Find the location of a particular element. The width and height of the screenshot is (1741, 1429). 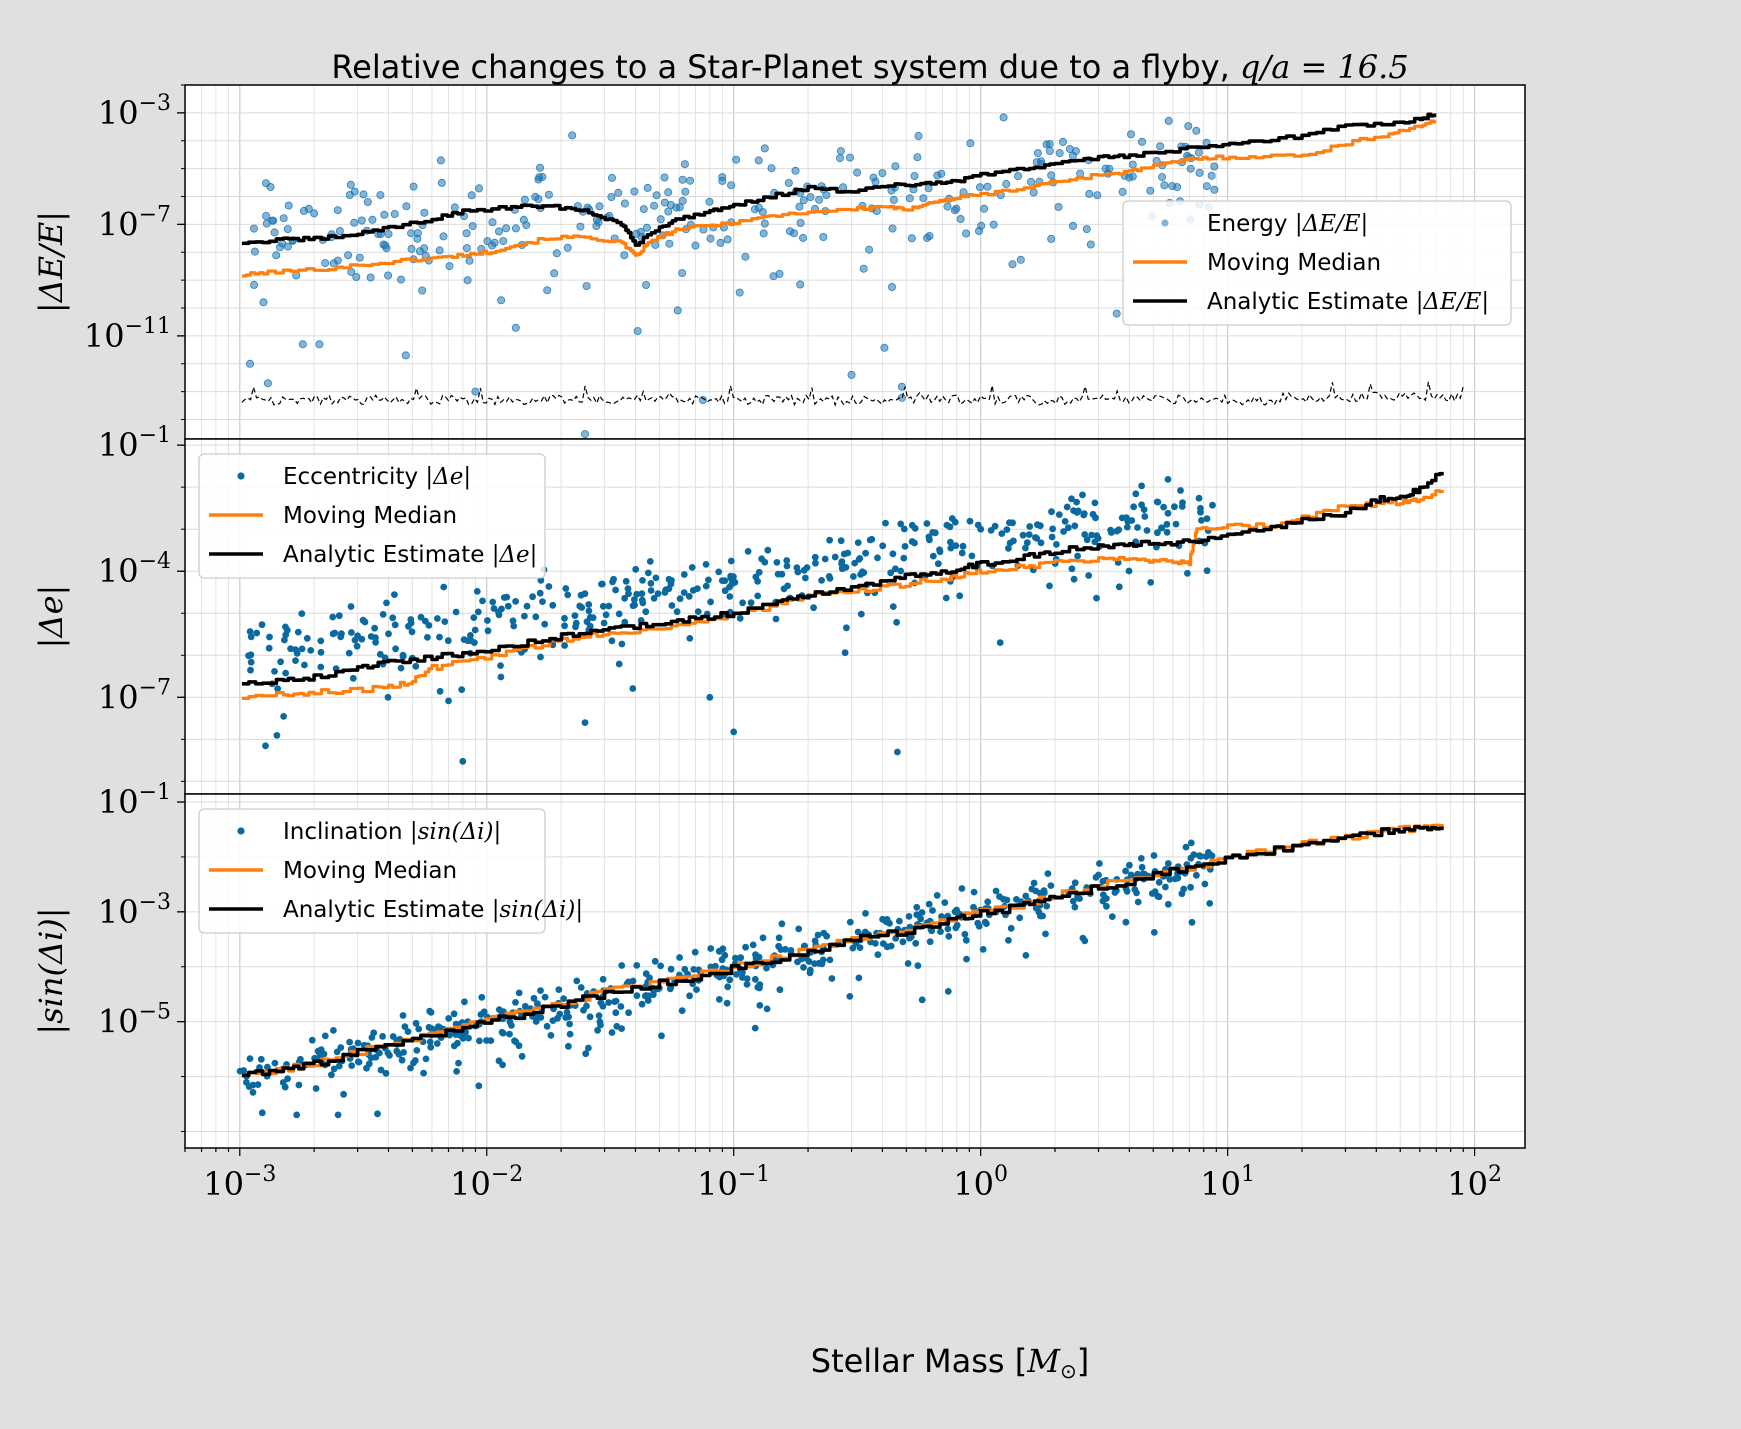

y-tick-label-exp: −4 is located at coordinates (155, 561).